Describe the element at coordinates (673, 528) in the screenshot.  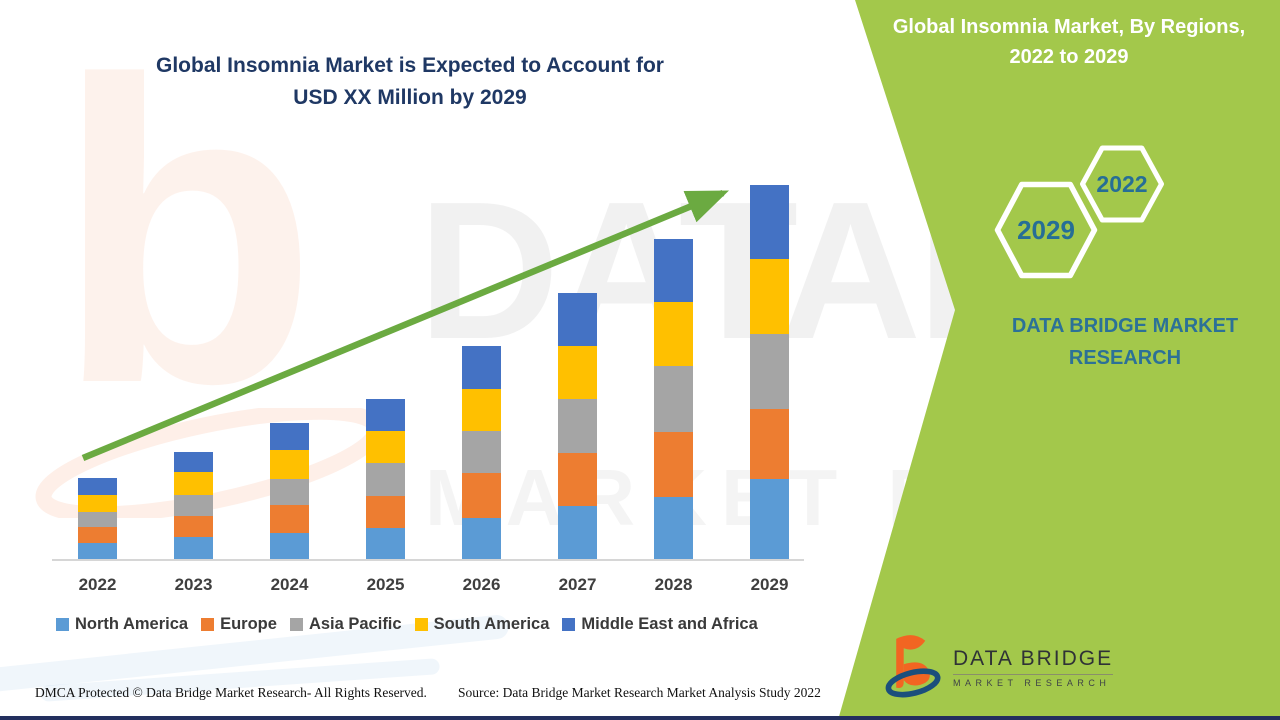
I see `bar-segment-2028-north-america` at that location.